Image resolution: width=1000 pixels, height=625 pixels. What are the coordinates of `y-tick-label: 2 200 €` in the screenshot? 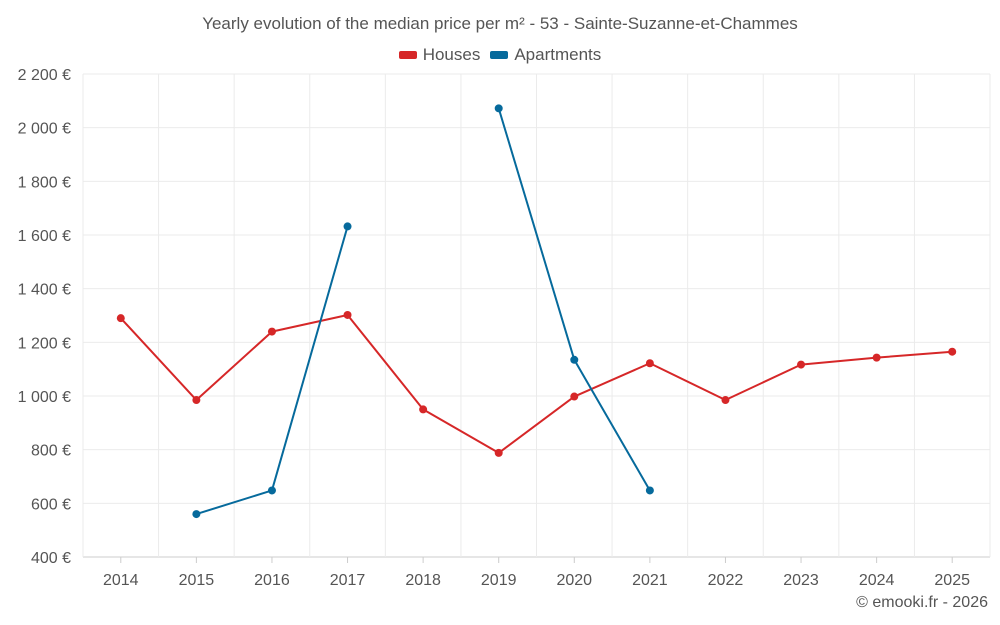 It's located at (44, 75).